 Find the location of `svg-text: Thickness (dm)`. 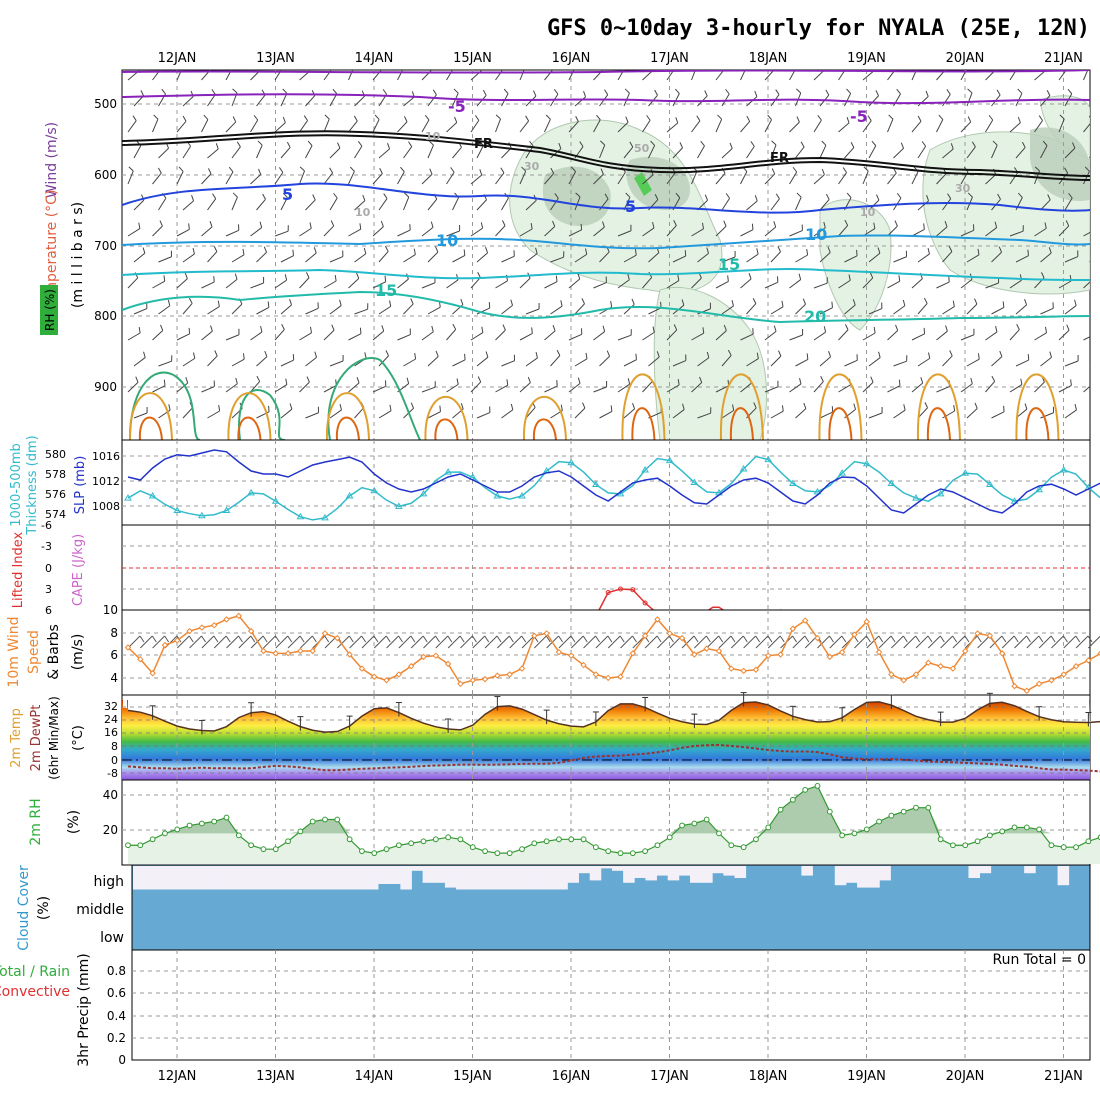

svg-text: Thickness (dm) is located at coordinates (32, 485).